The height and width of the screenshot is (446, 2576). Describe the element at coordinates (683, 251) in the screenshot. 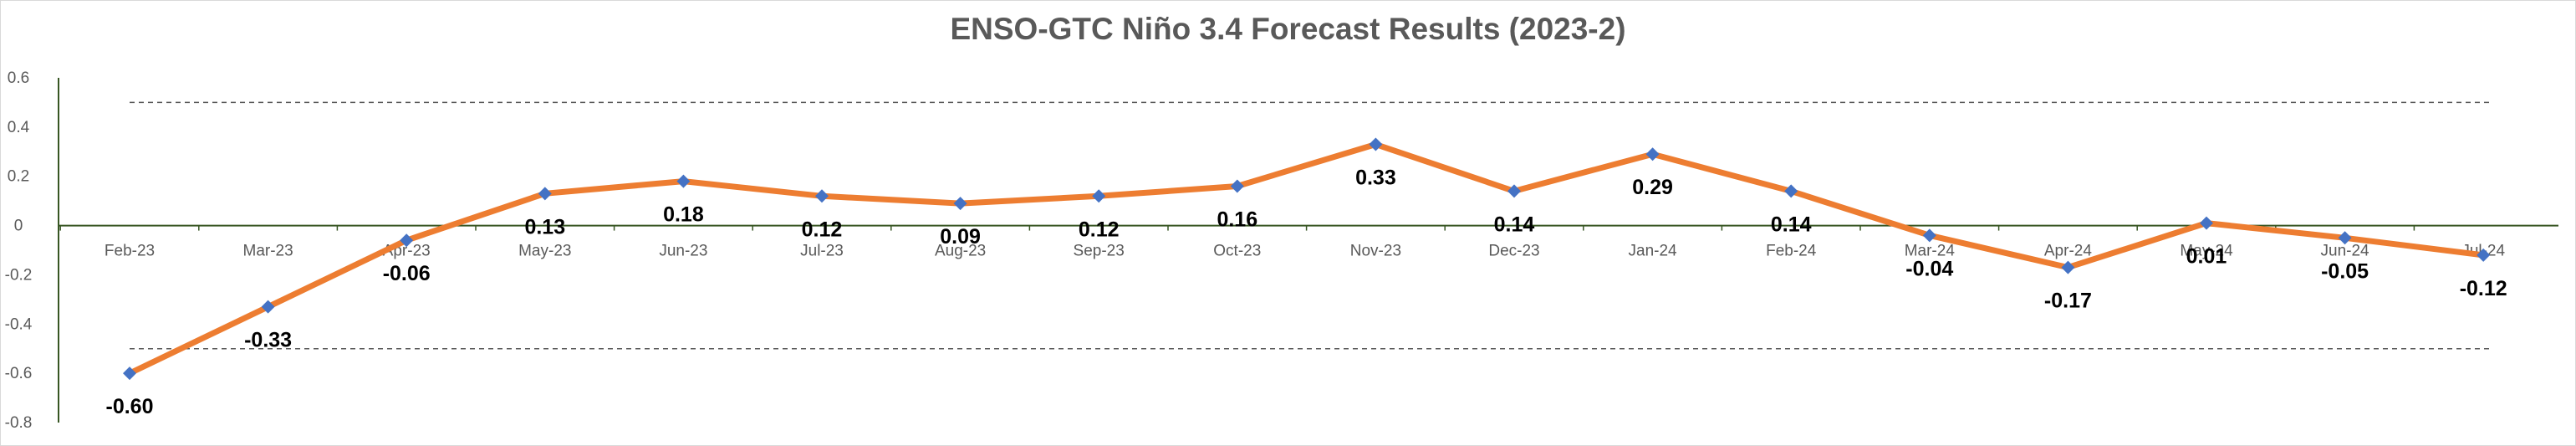

I see `x-tick-label: Jun-23` at that location.